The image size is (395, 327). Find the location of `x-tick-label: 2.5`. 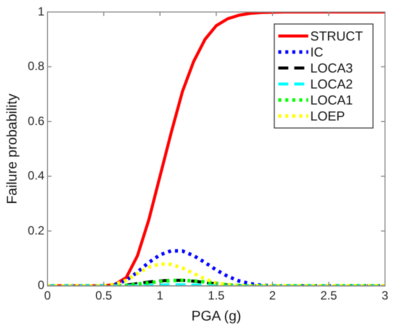

x-tick-label: 2.5 is located at coordinates (329, 295).